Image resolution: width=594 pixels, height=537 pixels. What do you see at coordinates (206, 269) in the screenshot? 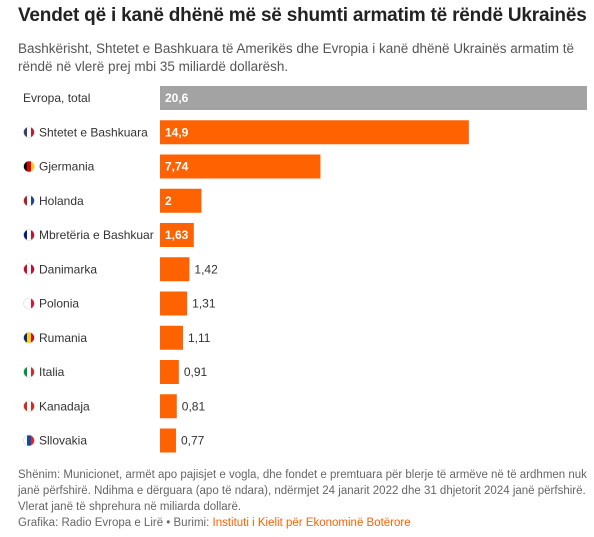
I see `value-label: 1,42` at bounding box center [206, 269].